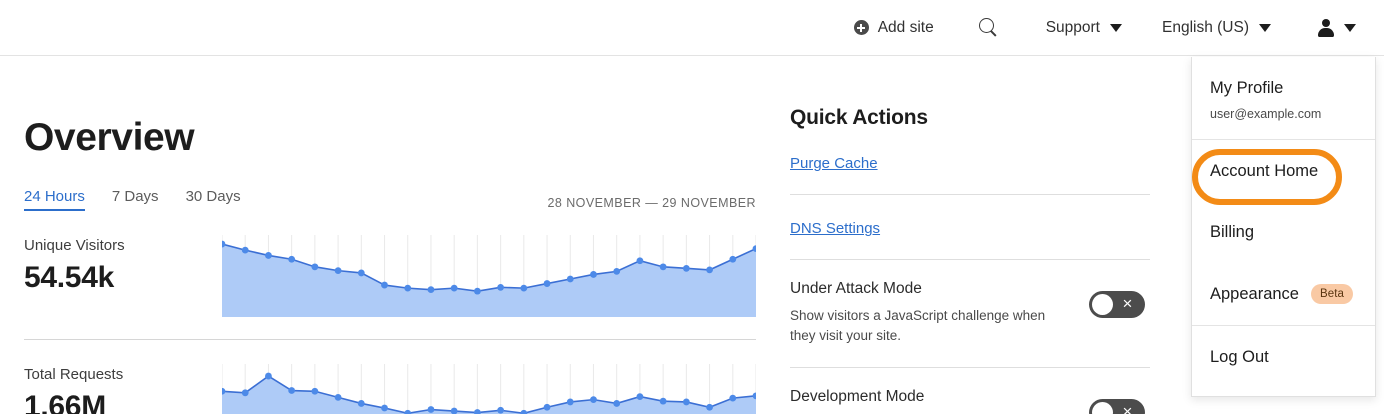 The width and height of the screenshot is (1384, 414). Describe the element at coordinates (1072, 27) in the screenshot. I see `support-label: Support` at that location.